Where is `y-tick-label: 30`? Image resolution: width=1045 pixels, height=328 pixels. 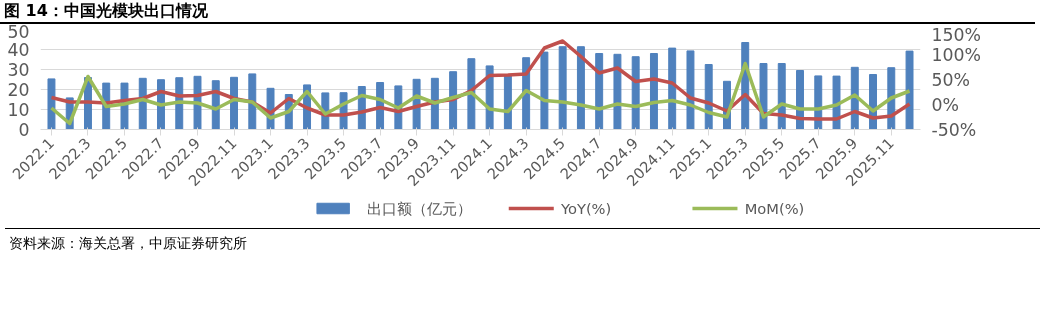 y-tick-label: 30 is located at coordinates (18, 70).